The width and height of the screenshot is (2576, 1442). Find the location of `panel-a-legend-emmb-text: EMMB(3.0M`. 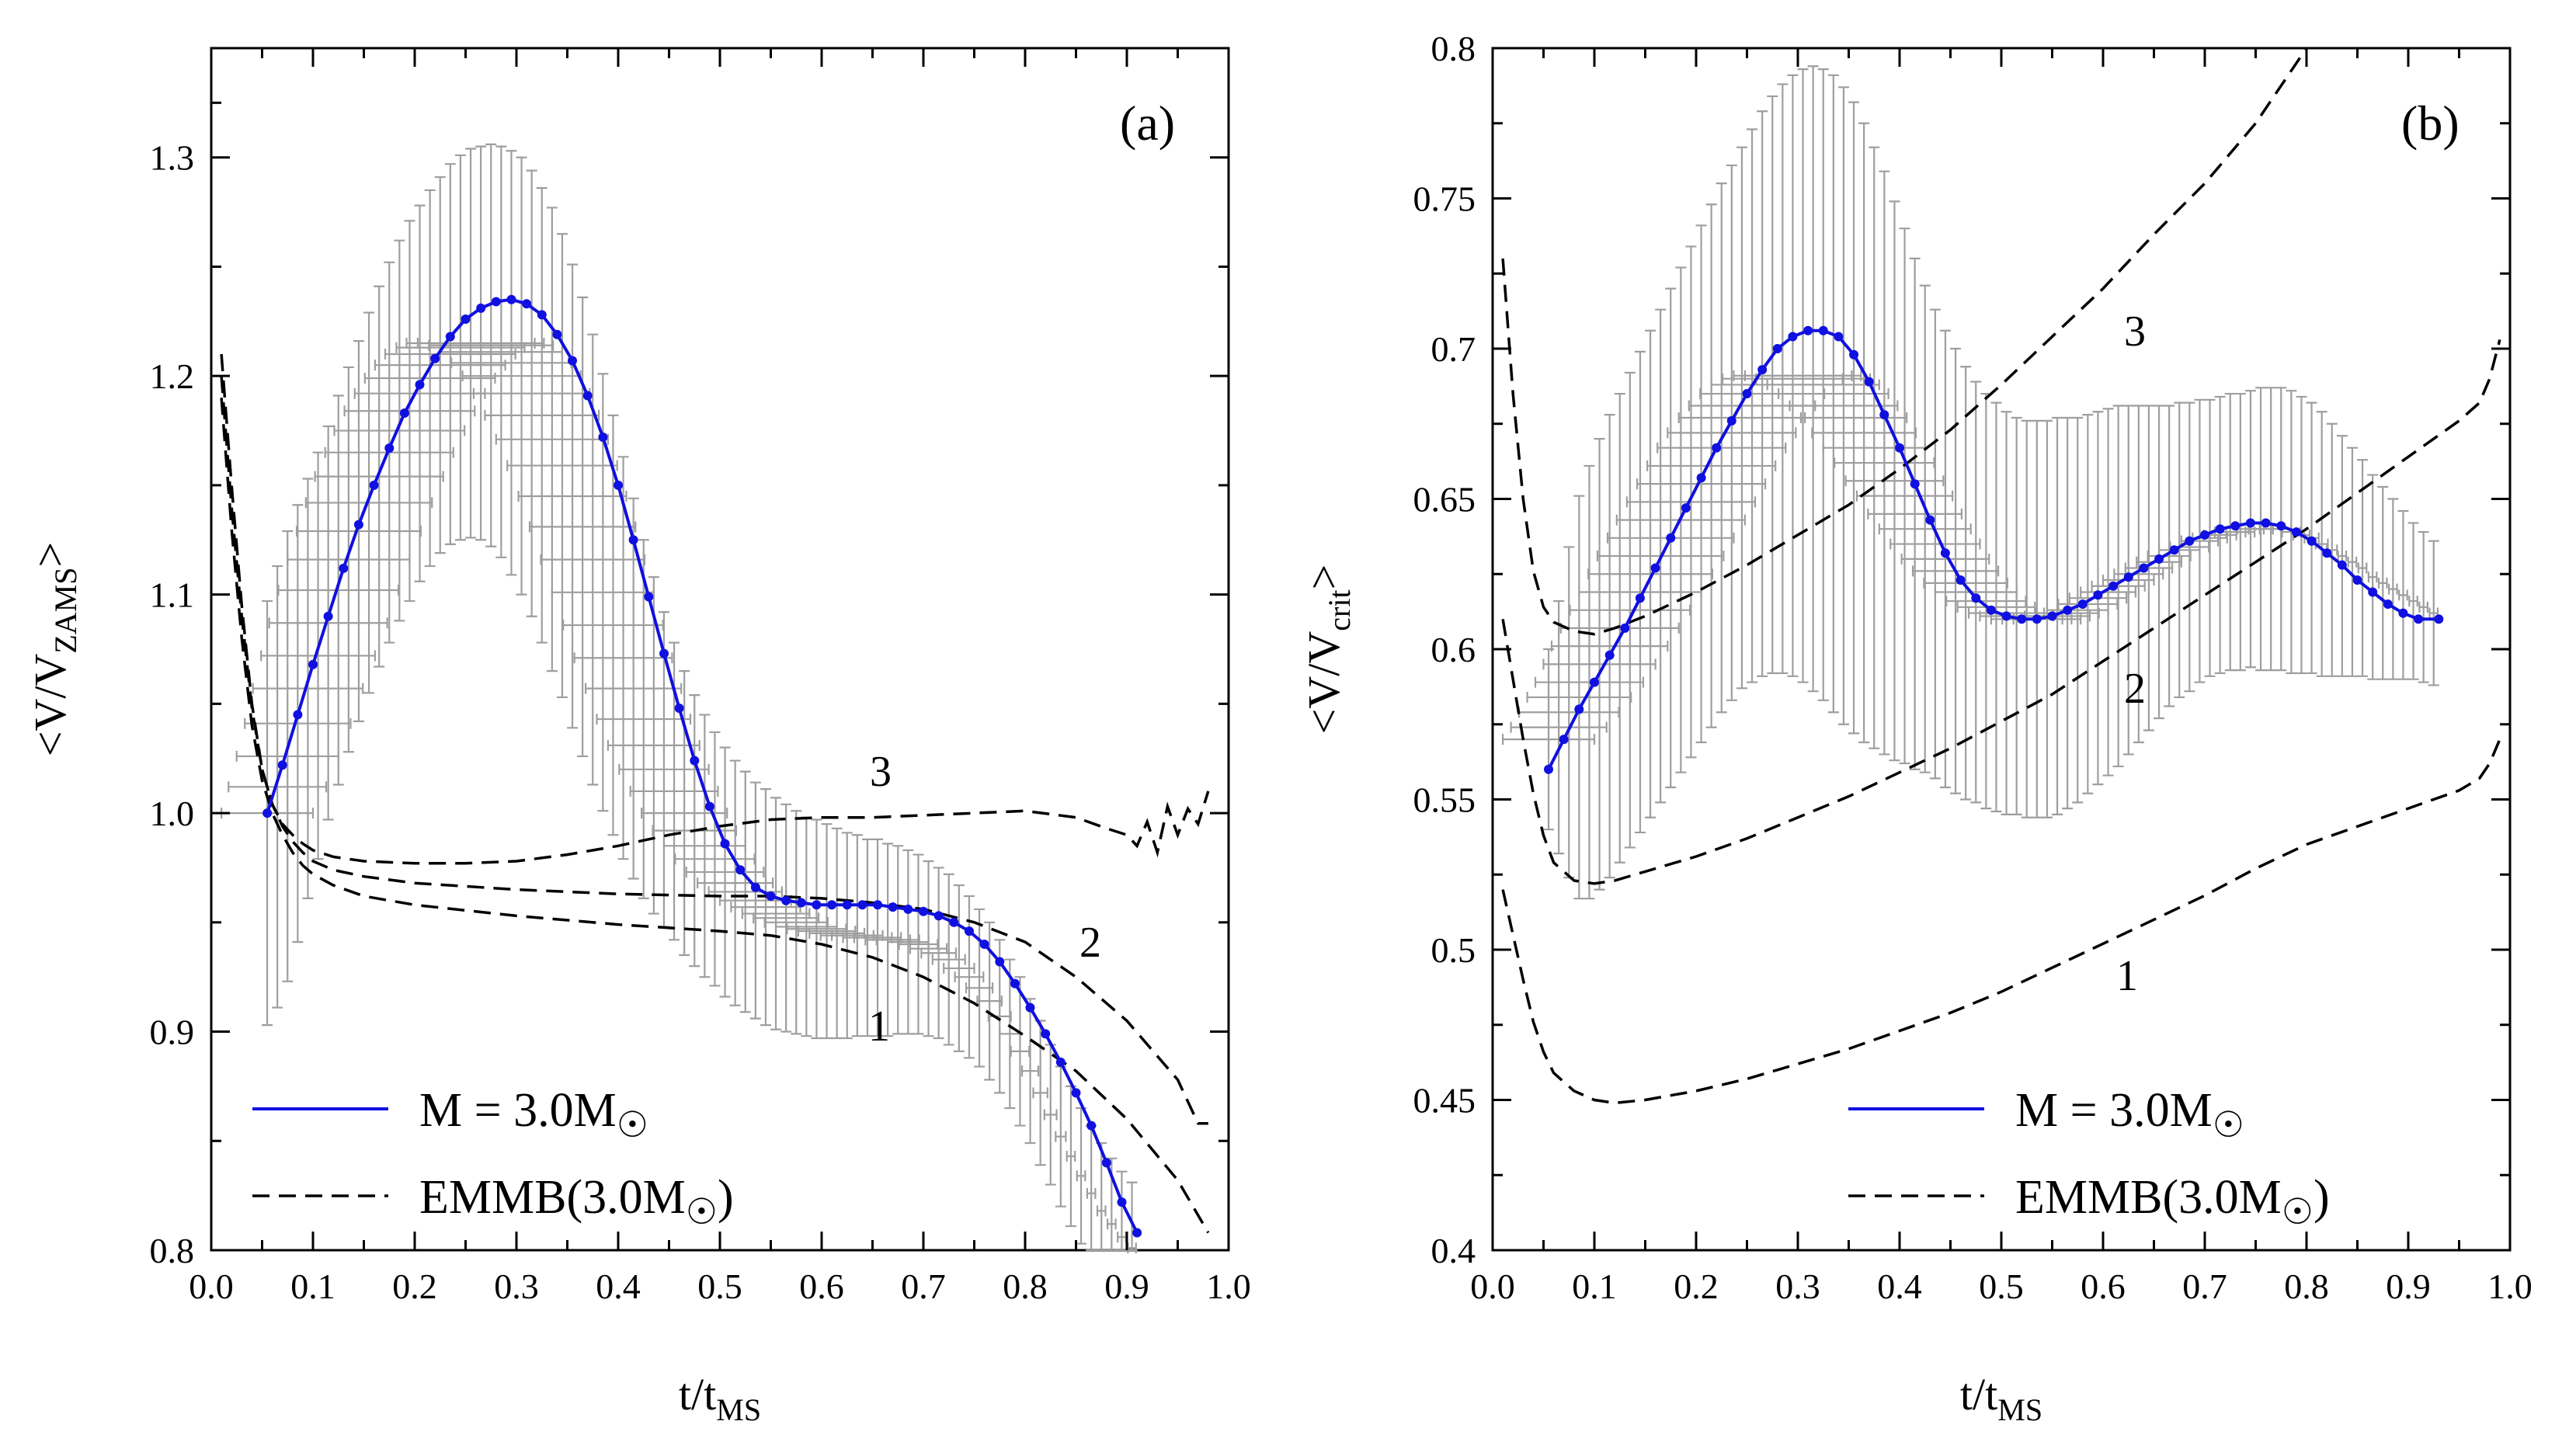

panel-a-legend-emmb-text: EMMB(3.0M is located at coordinates (552, 1197).